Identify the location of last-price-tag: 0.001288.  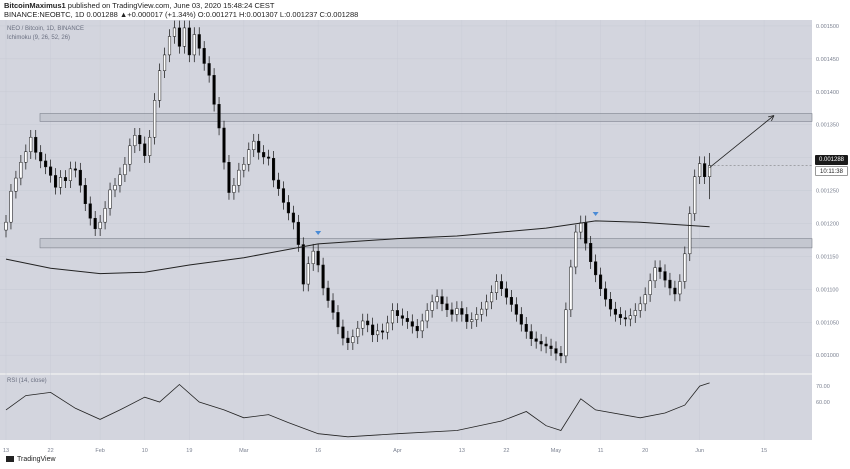
(831, 160).